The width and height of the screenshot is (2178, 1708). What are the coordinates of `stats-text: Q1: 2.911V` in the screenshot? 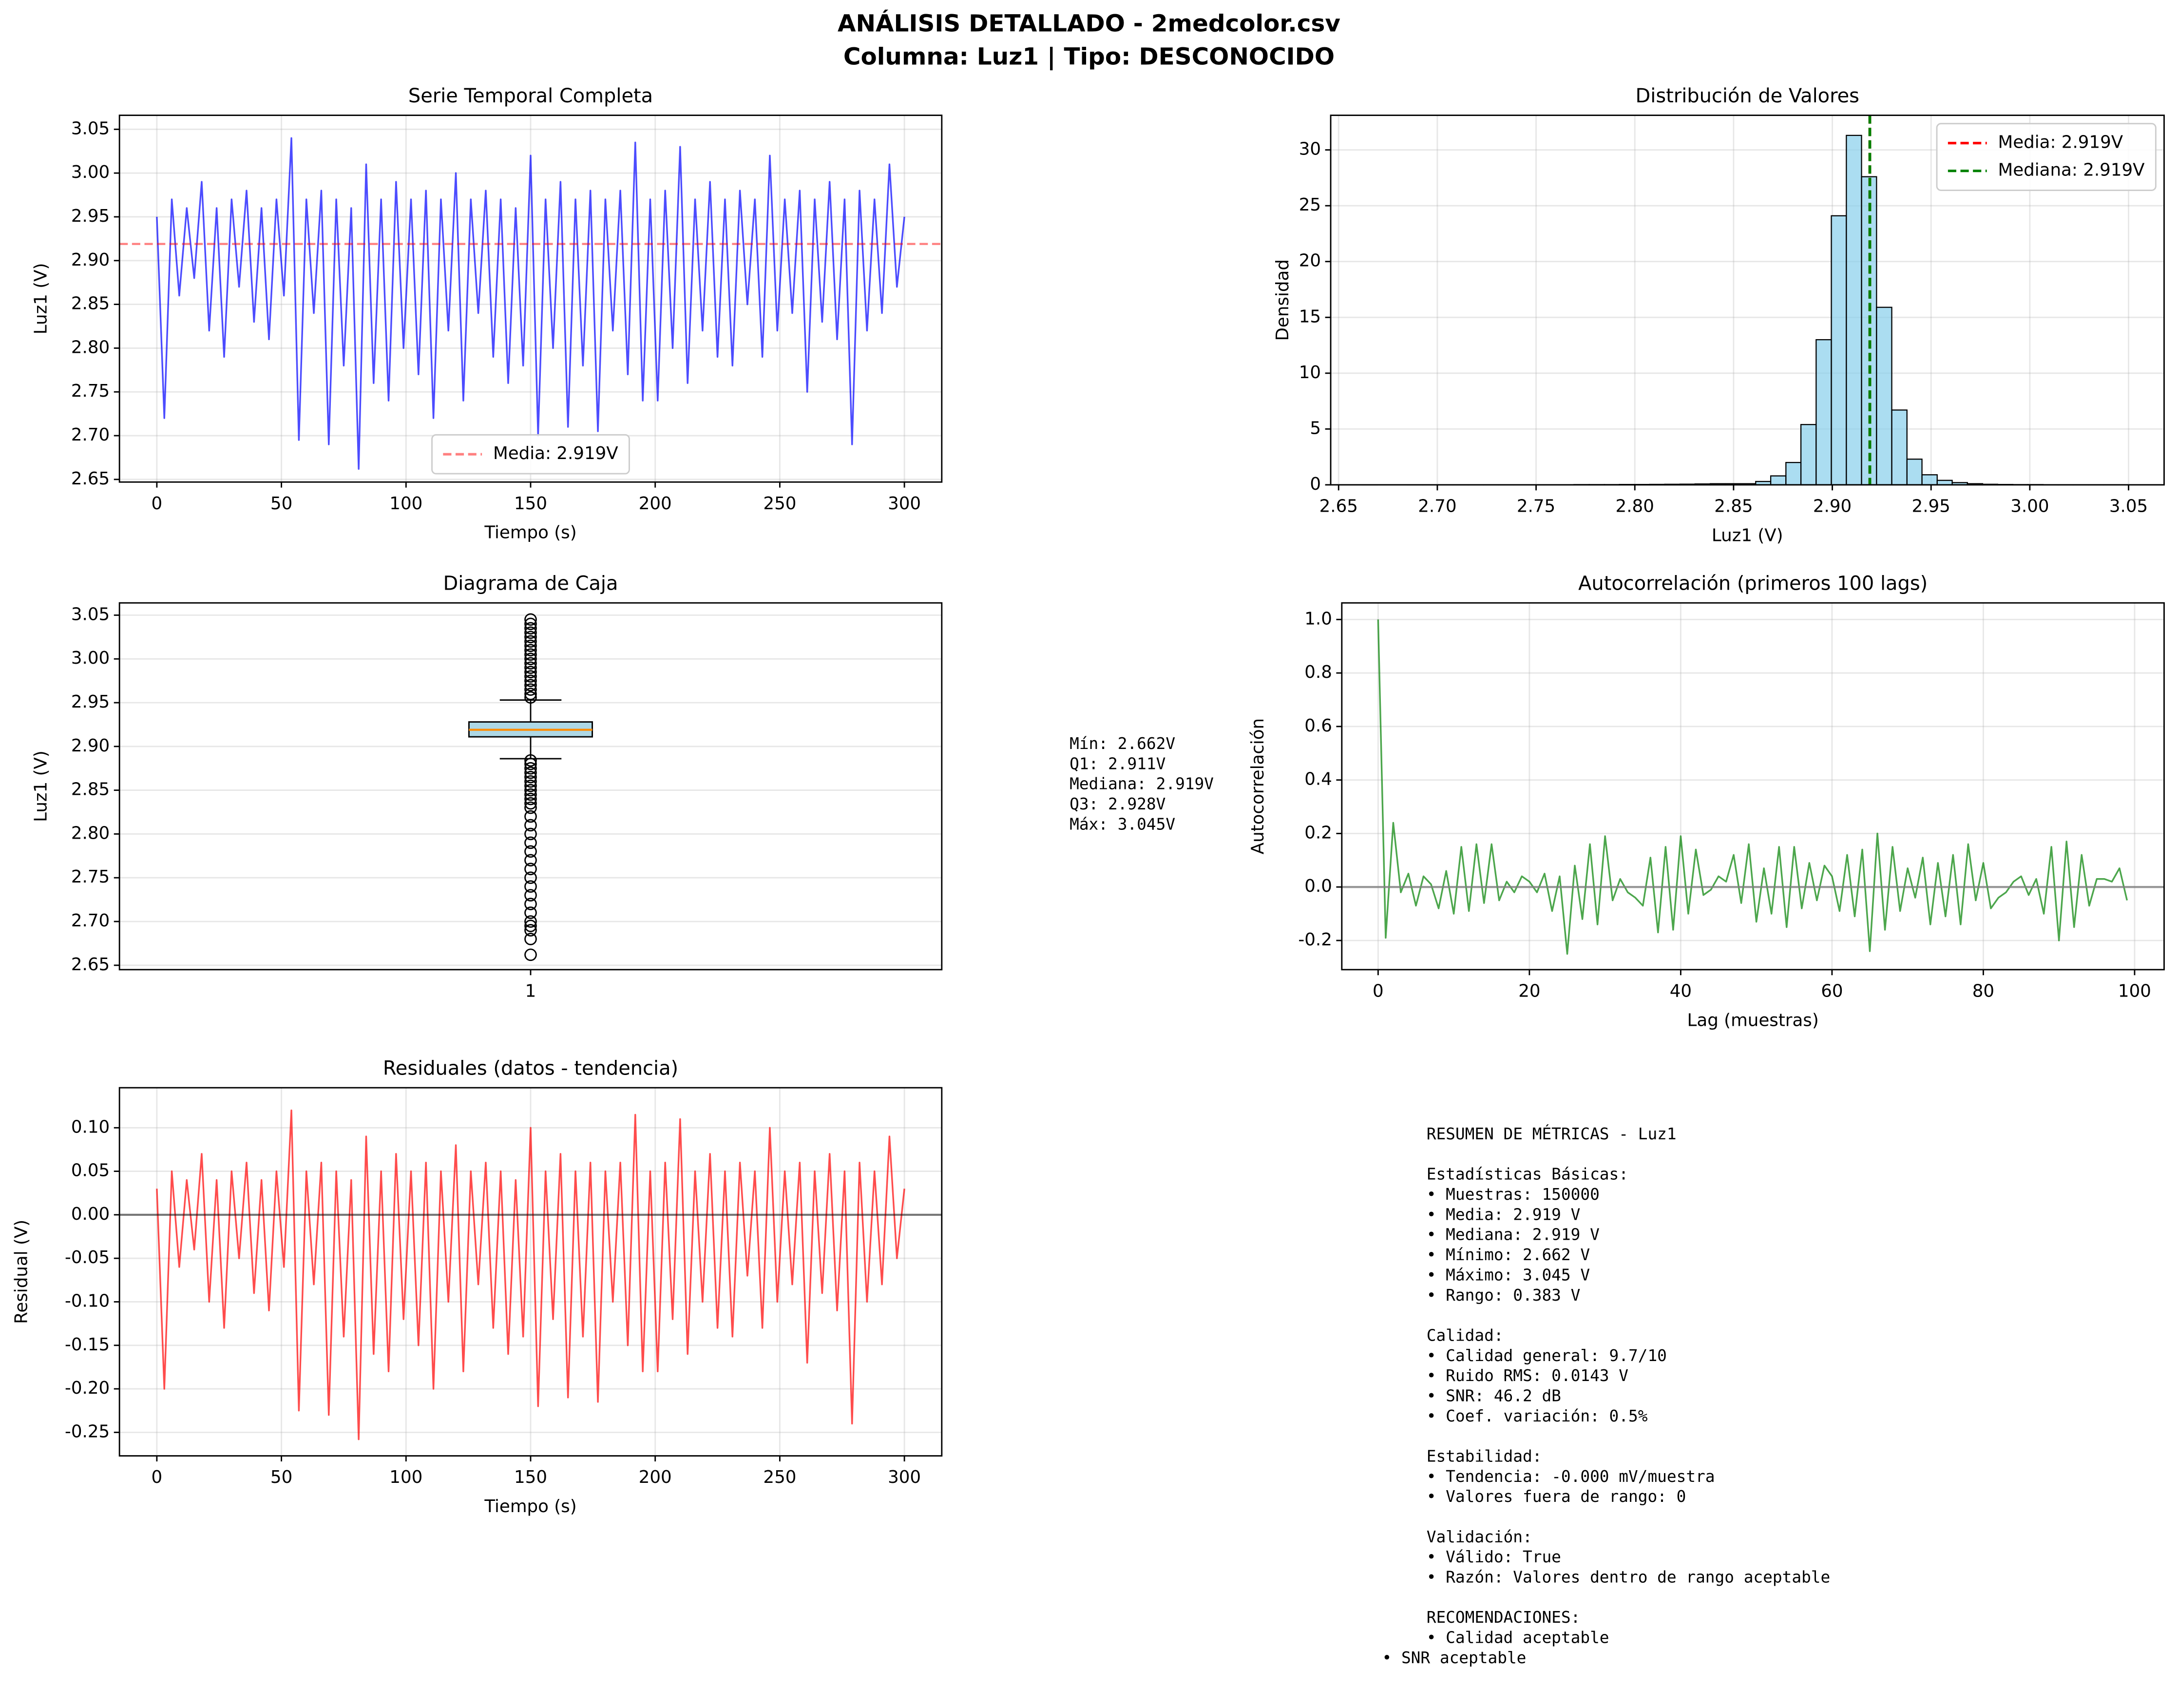 It's located at (1118, 763).